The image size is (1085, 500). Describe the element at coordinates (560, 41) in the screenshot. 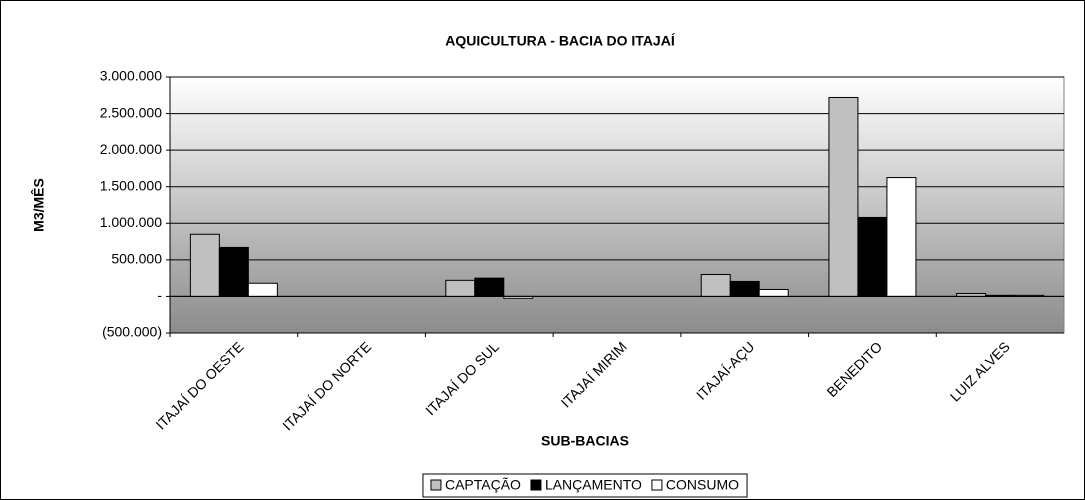

I see `chart-title: AQUICULTURA - BACIA DO ITAJAÍ` at that location.